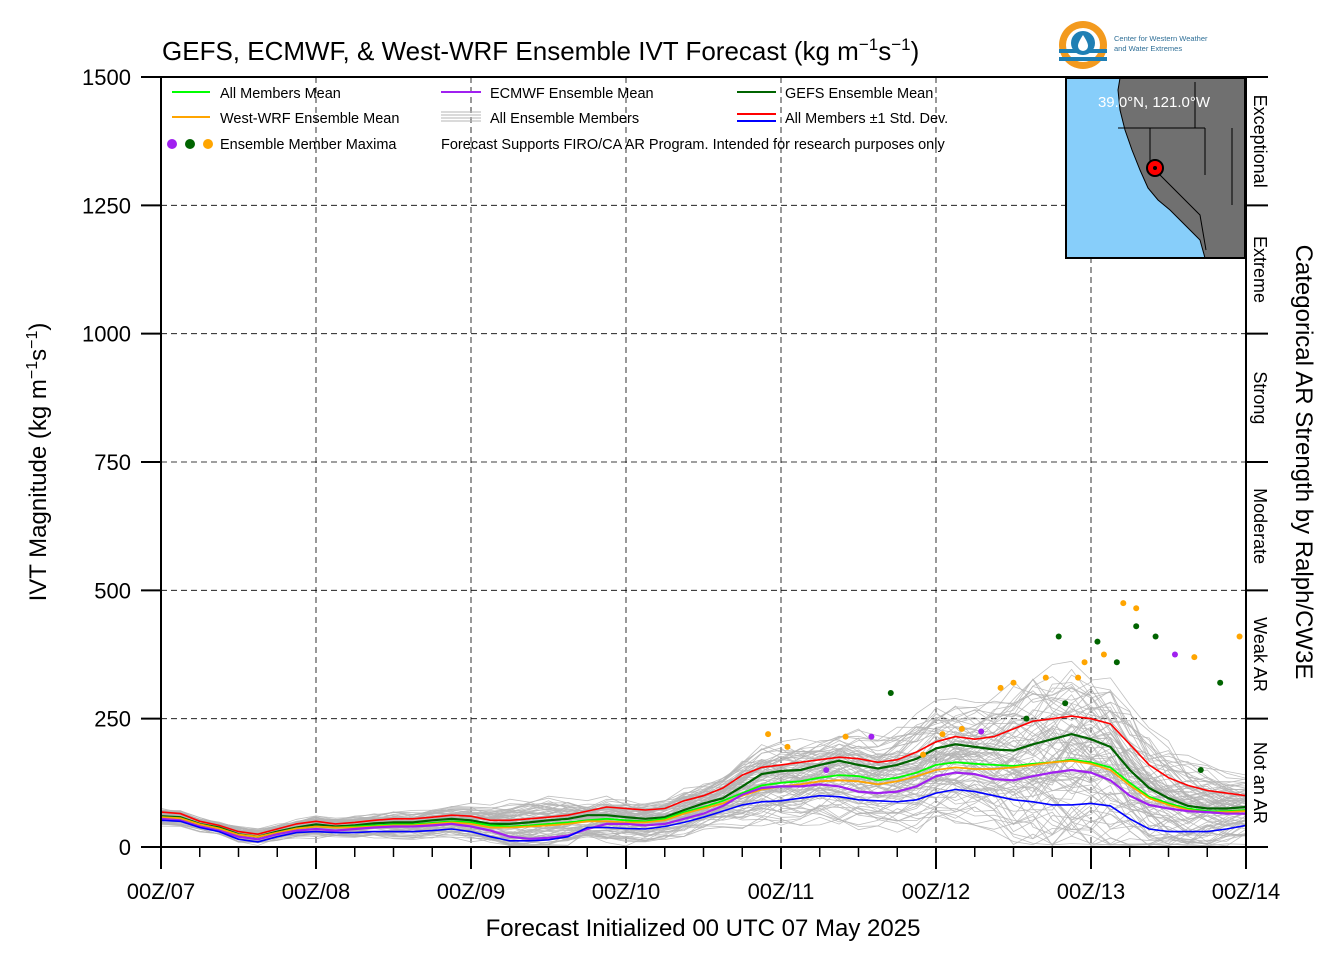 This screenshot has height=962, width=1336. I want to click on series-gefs, so click(703, 785).